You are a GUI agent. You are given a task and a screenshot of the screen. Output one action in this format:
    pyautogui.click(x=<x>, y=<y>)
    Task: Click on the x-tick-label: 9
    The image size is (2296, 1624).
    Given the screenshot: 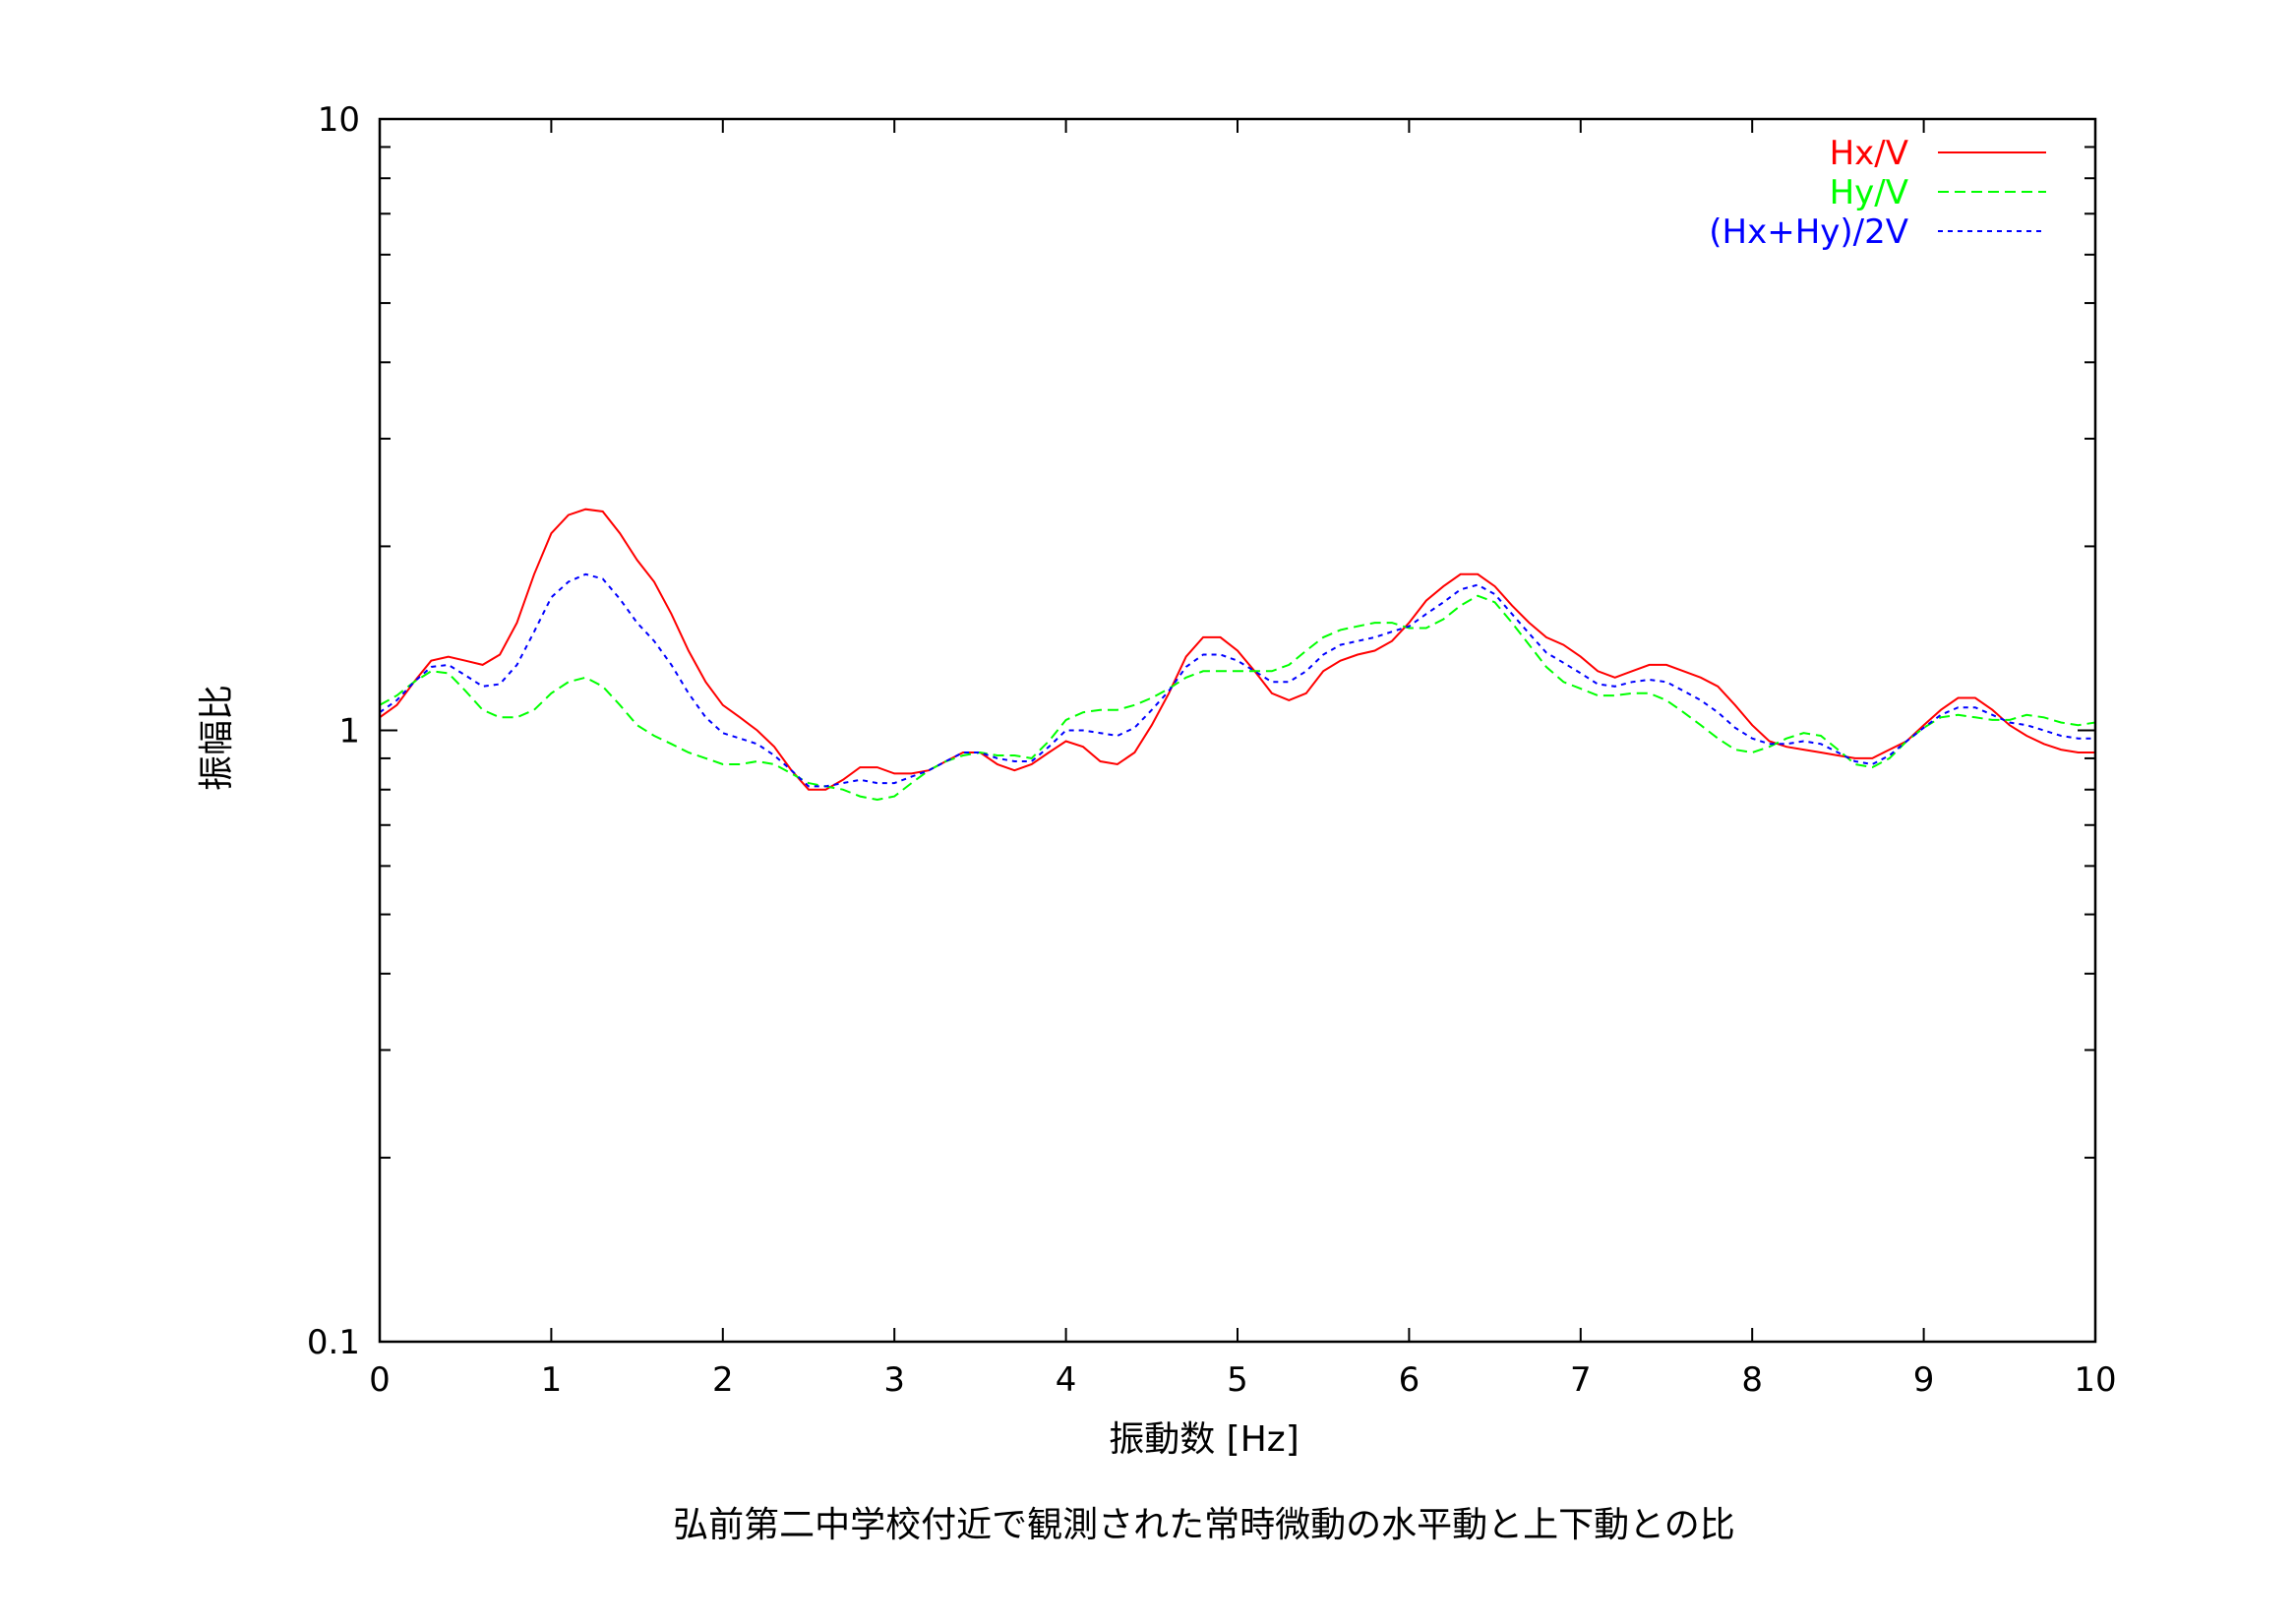 What is the action you would take?
    pyautogui.click(x=1924, y=1380)
    